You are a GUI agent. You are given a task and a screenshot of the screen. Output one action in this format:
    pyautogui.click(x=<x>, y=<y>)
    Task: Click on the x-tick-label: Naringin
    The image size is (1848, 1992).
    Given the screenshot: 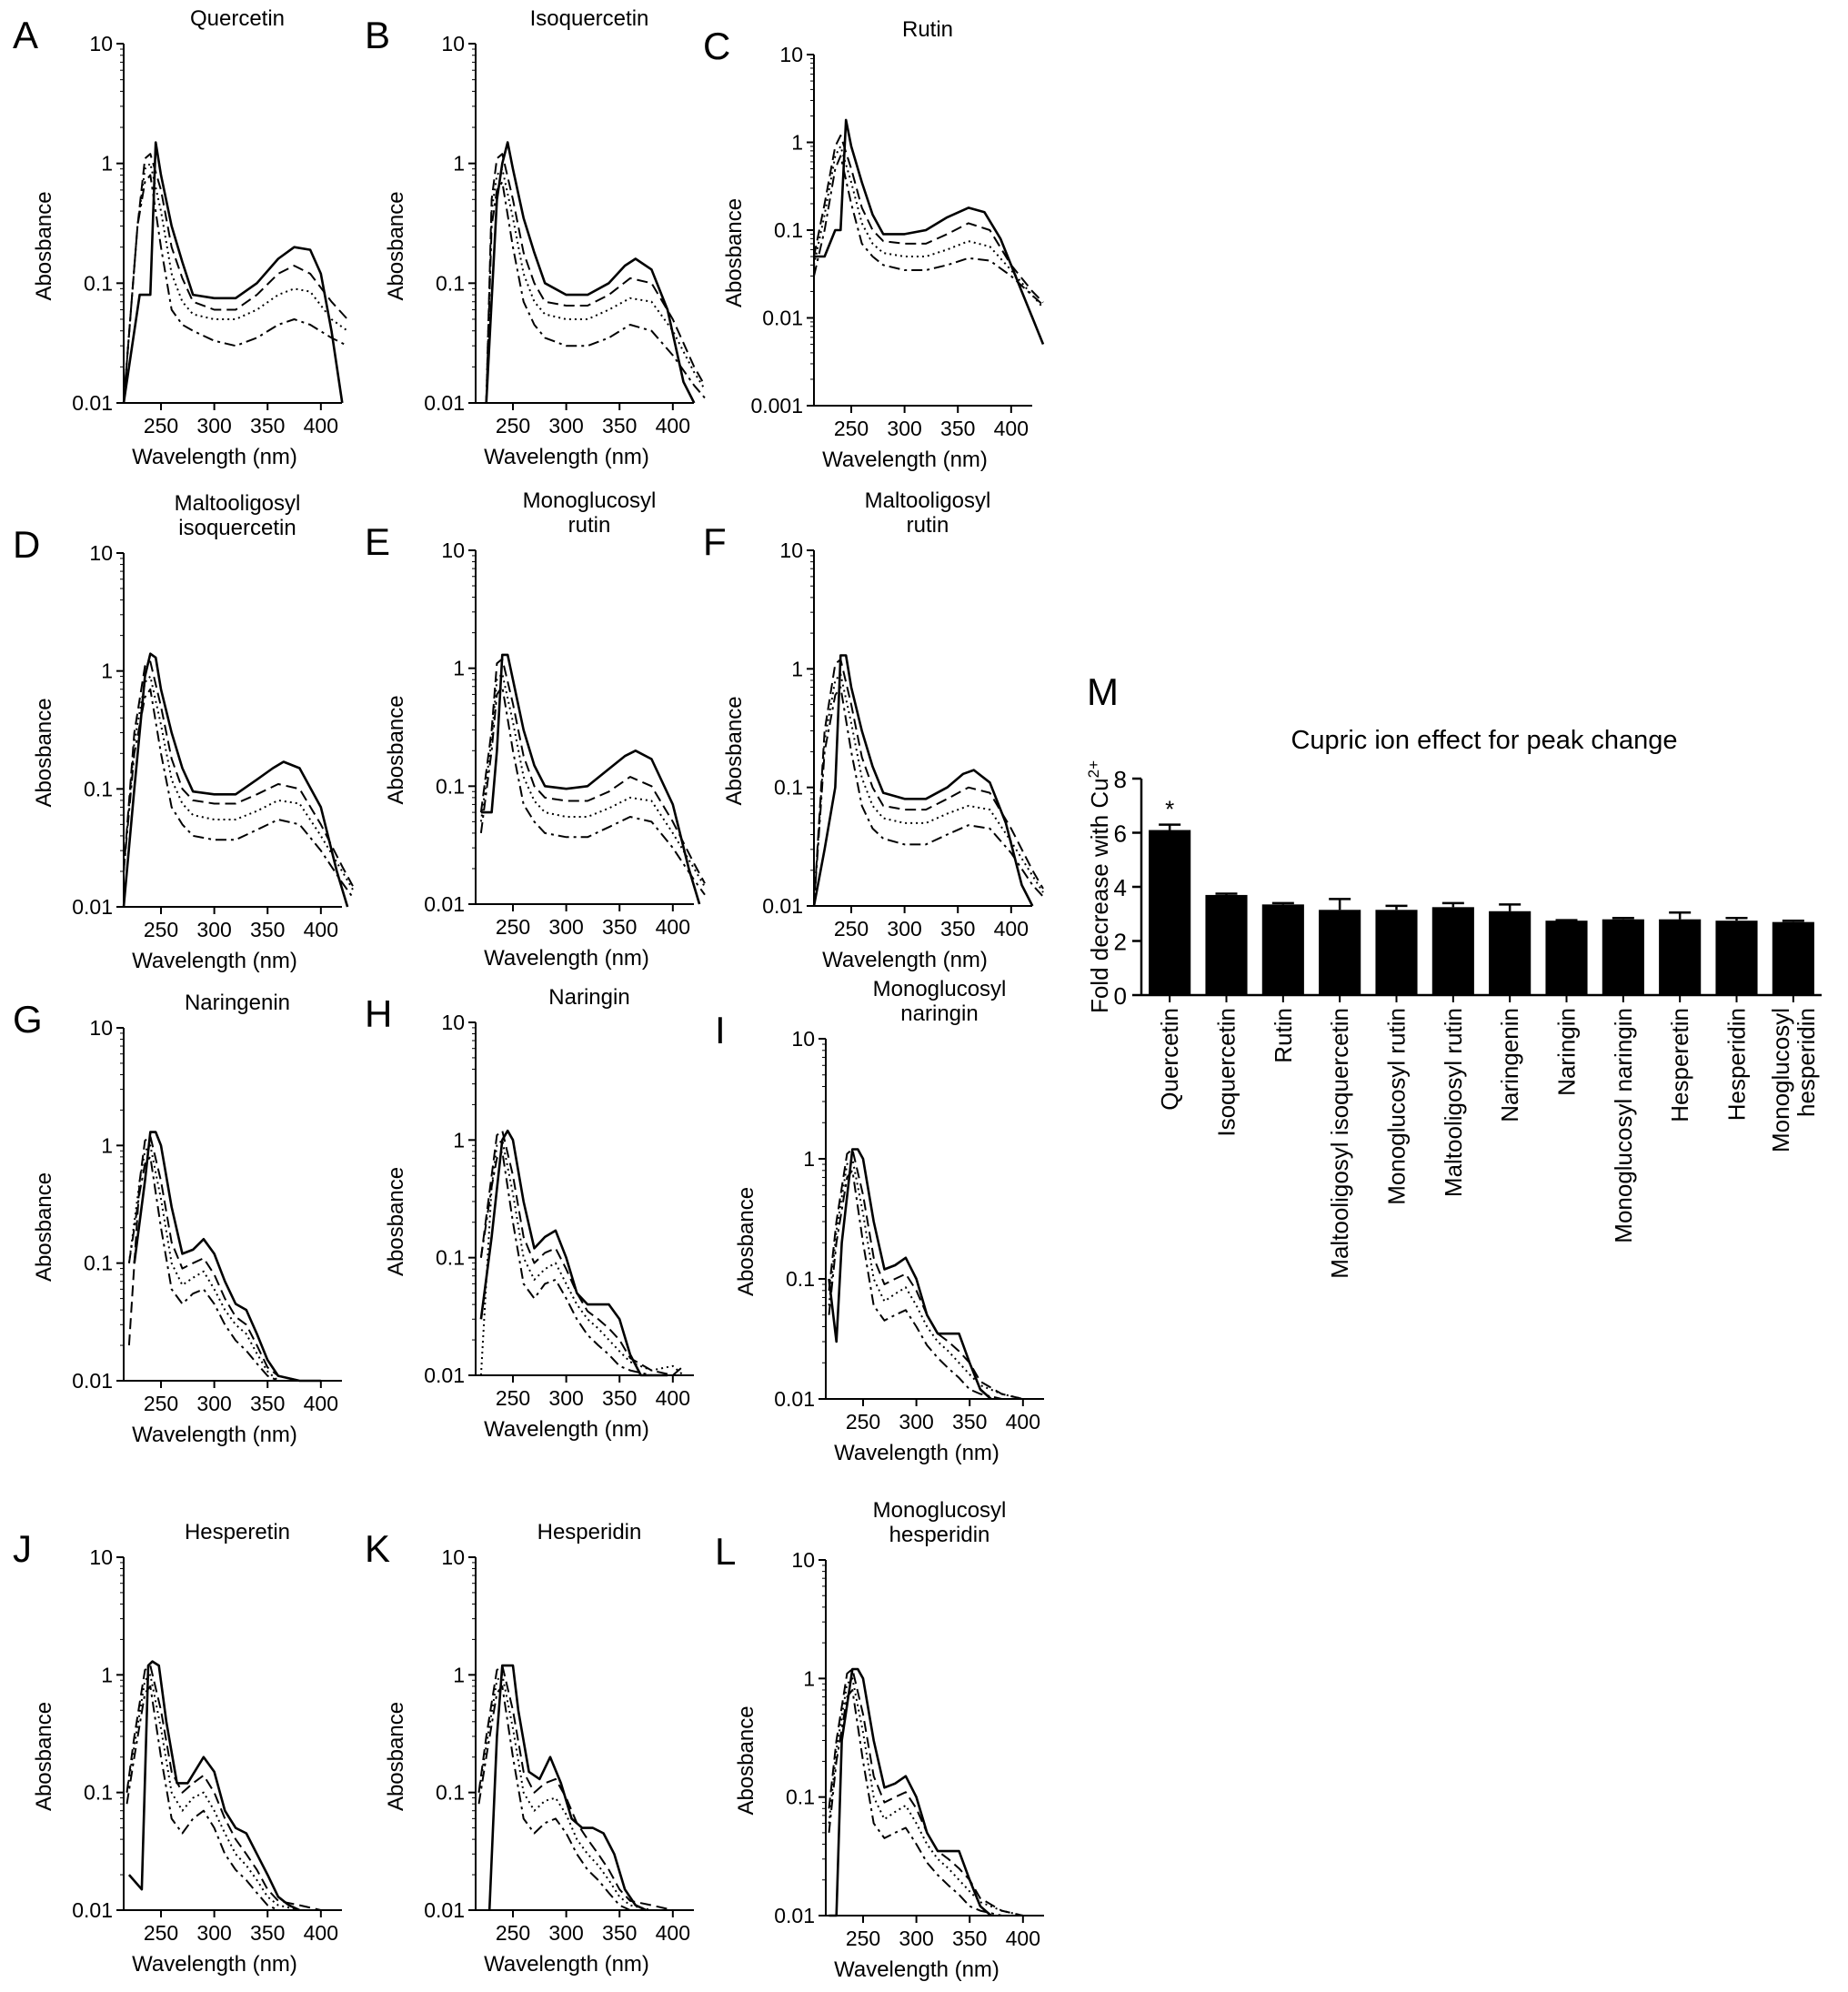 What is the action you would take?
    pyautogui.click(x=1567, y=1052)
    